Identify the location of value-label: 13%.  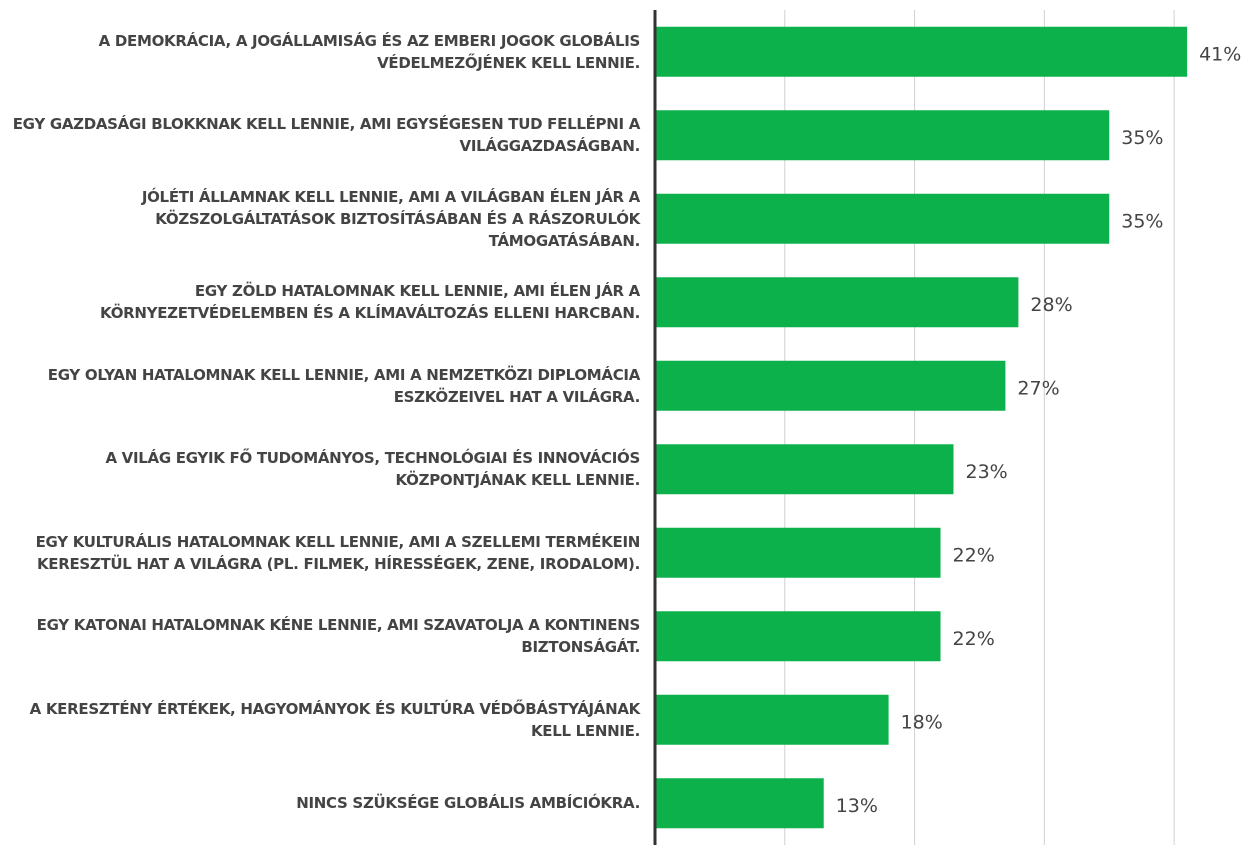
(857, 806).